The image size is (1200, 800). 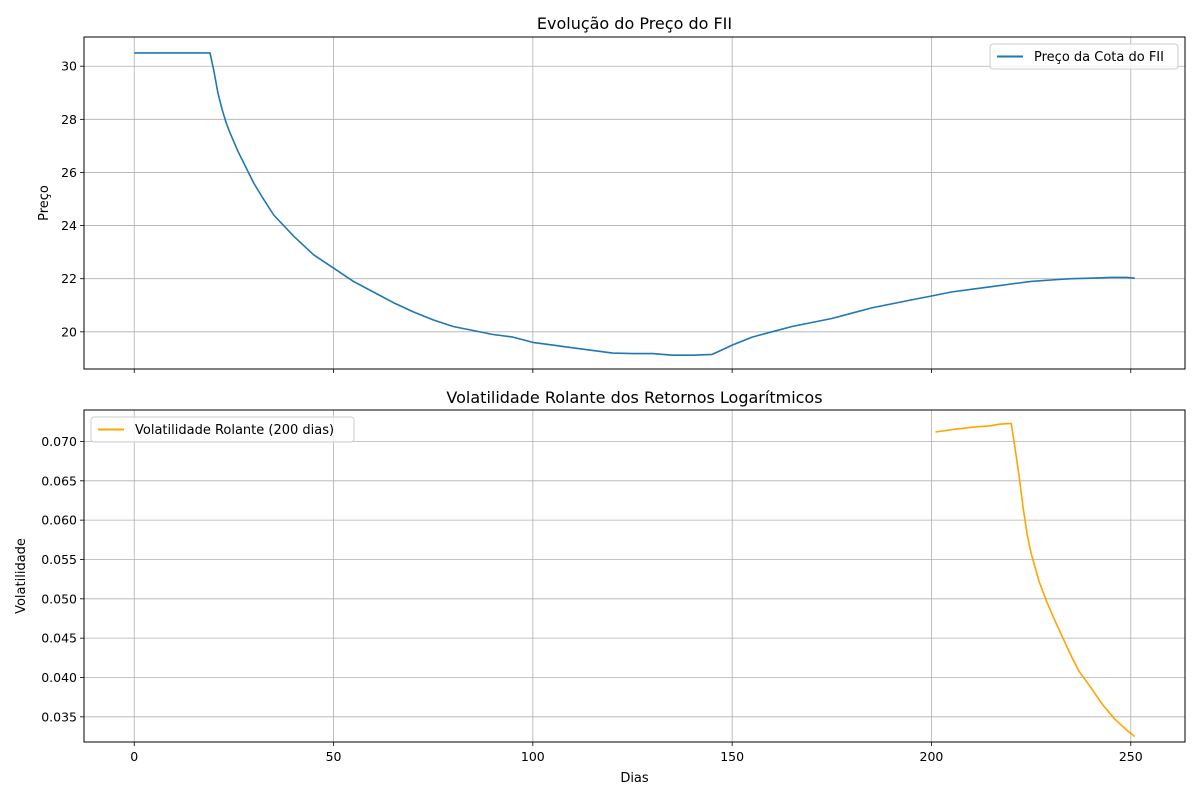 What do you see at coordinates (69, 225) in the screenshot?
I see `price-y-tick-label: 24` at bounding box center [69, 225].